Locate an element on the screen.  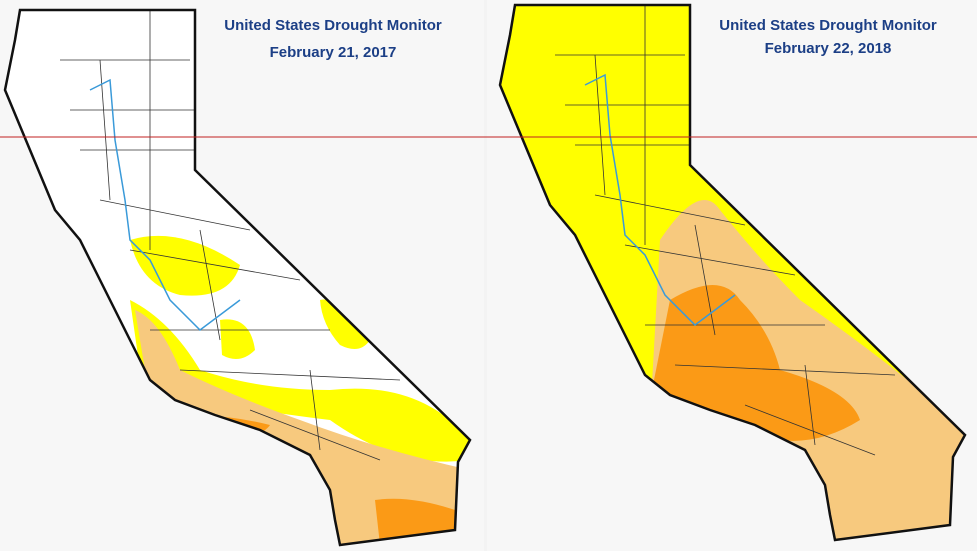
map-date: February 21, 2017 is located at coordinates (333, 52).